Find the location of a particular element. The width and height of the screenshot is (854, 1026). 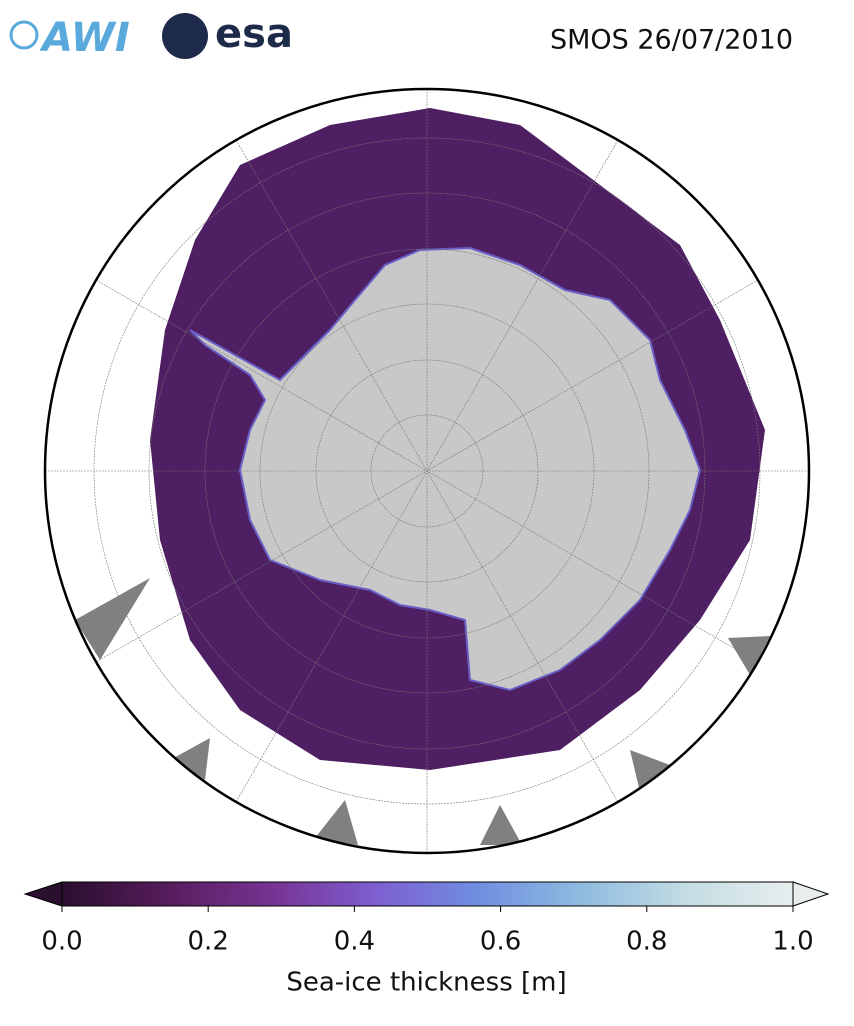

colorbar-tick-label: 1.0 is located at coordinates (792, 942).